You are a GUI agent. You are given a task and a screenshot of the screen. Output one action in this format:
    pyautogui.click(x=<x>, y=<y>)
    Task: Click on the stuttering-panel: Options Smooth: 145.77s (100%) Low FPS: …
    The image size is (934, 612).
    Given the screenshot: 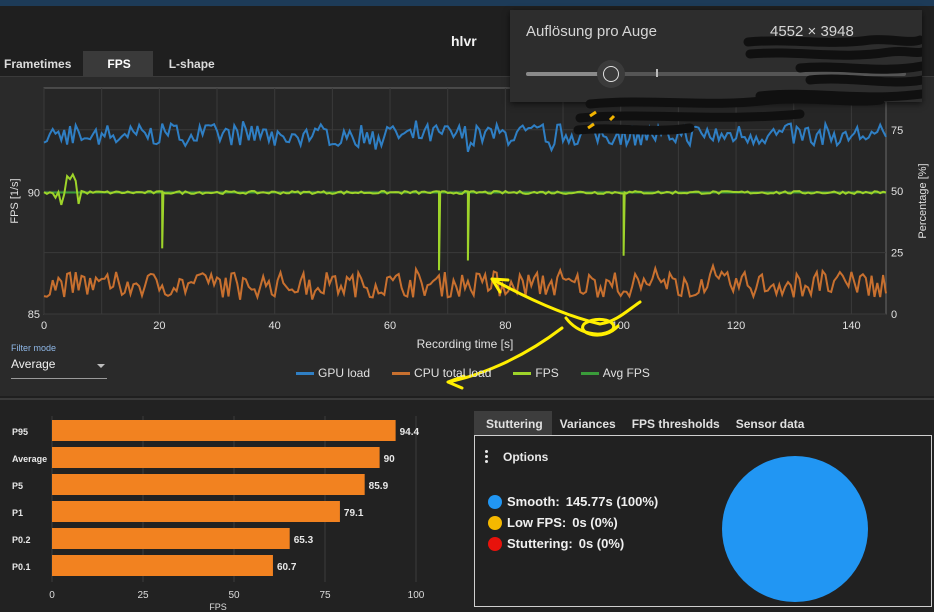 What is the action you would take?
    pyautogui.click(x=703, y=521)
    